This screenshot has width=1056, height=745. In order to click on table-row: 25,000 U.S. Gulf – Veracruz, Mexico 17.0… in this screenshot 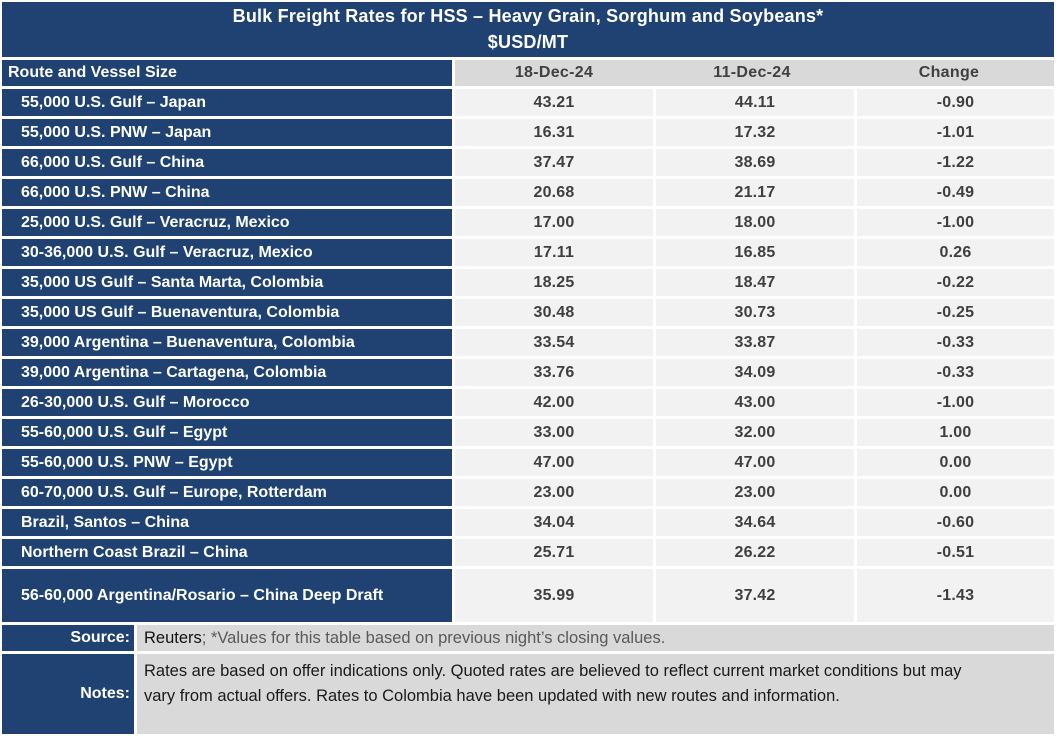, I will do `click(528, 222)`.